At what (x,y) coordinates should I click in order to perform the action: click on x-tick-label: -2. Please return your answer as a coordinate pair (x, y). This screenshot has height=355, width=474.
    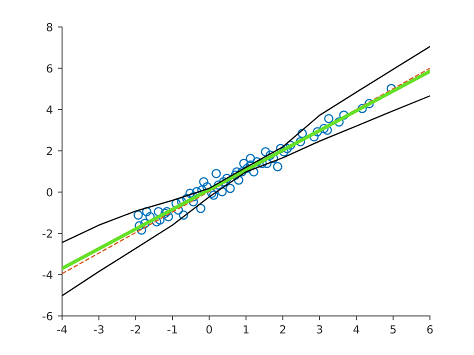
    Looking at the image, I should click on (135, 329).